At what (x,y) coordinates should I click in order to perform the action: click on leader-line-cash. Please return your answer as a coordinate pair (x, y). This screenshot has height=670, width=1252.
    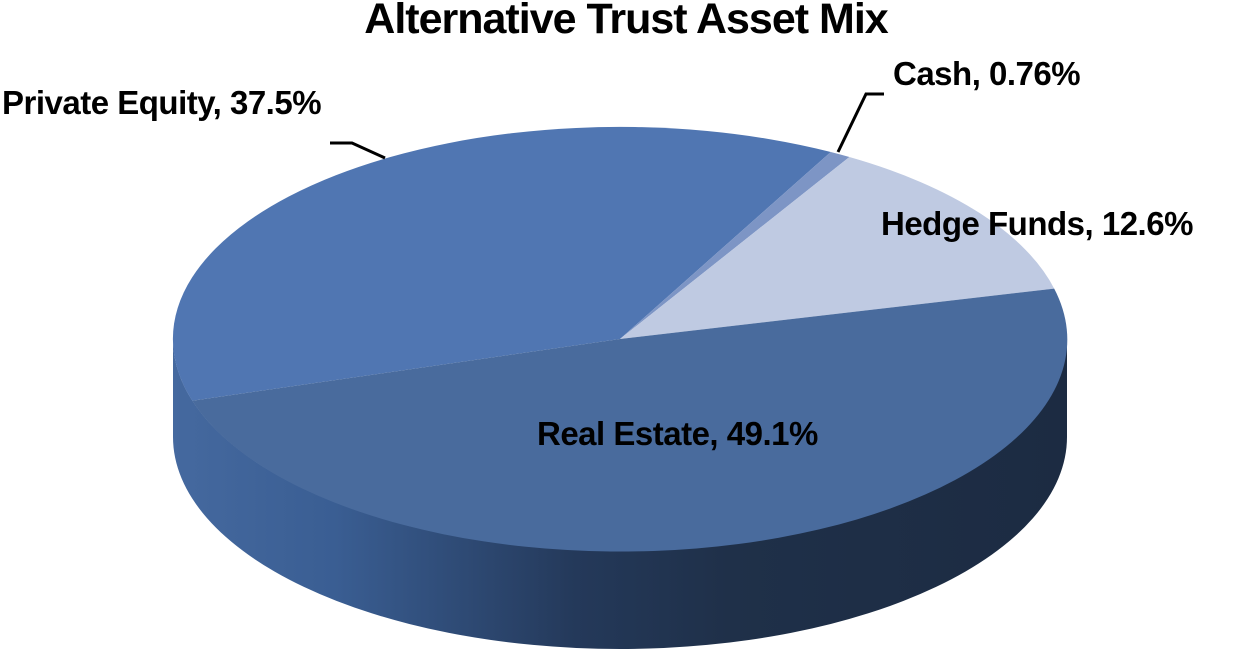
    Looking at the image, I should click on (860, 122).